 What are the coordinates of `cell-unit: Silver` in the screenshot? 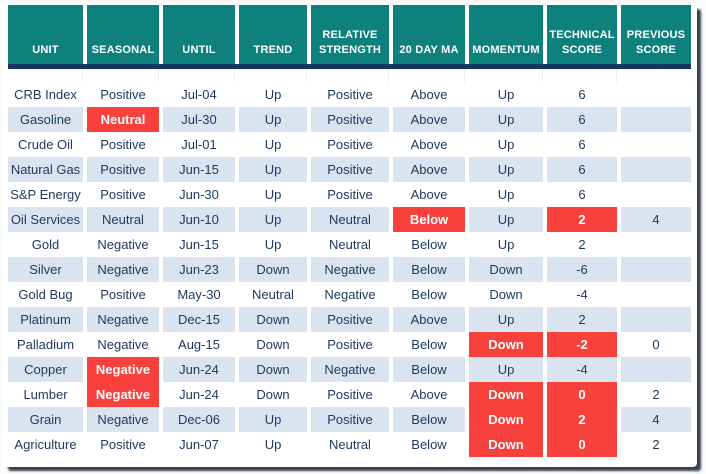 It's located at (45, 269).